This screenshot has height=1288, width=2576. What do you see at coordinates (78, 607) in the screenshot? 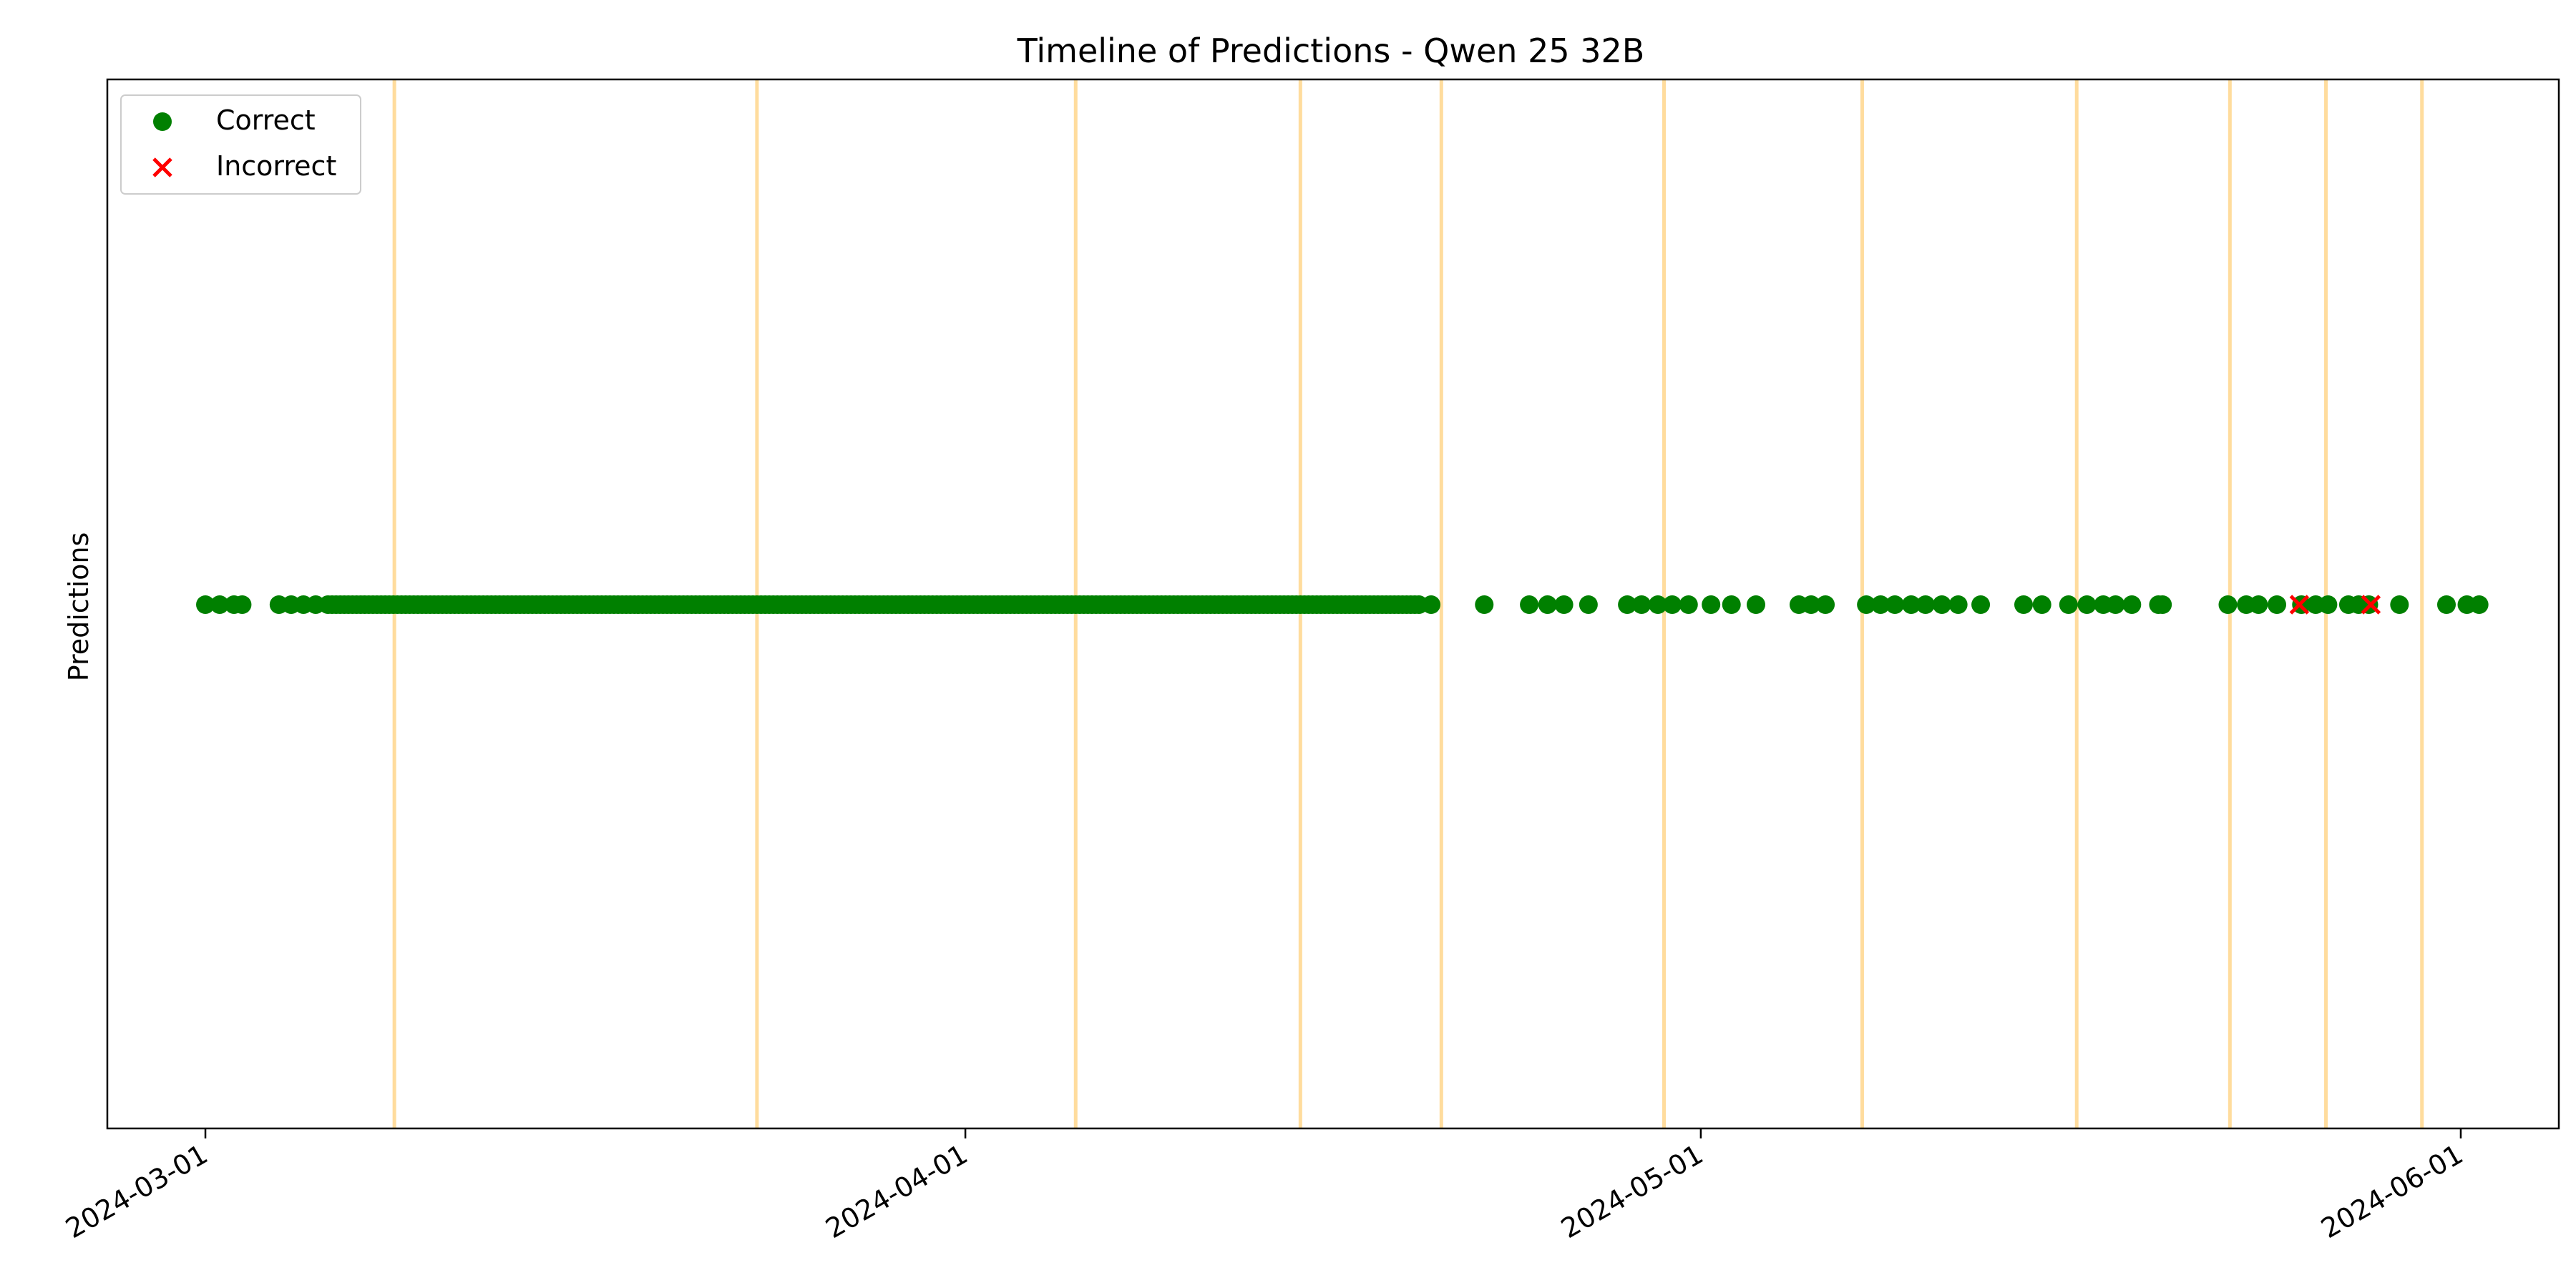
I see `y-axis-label: Predictions` at bounding box center [78, 607].